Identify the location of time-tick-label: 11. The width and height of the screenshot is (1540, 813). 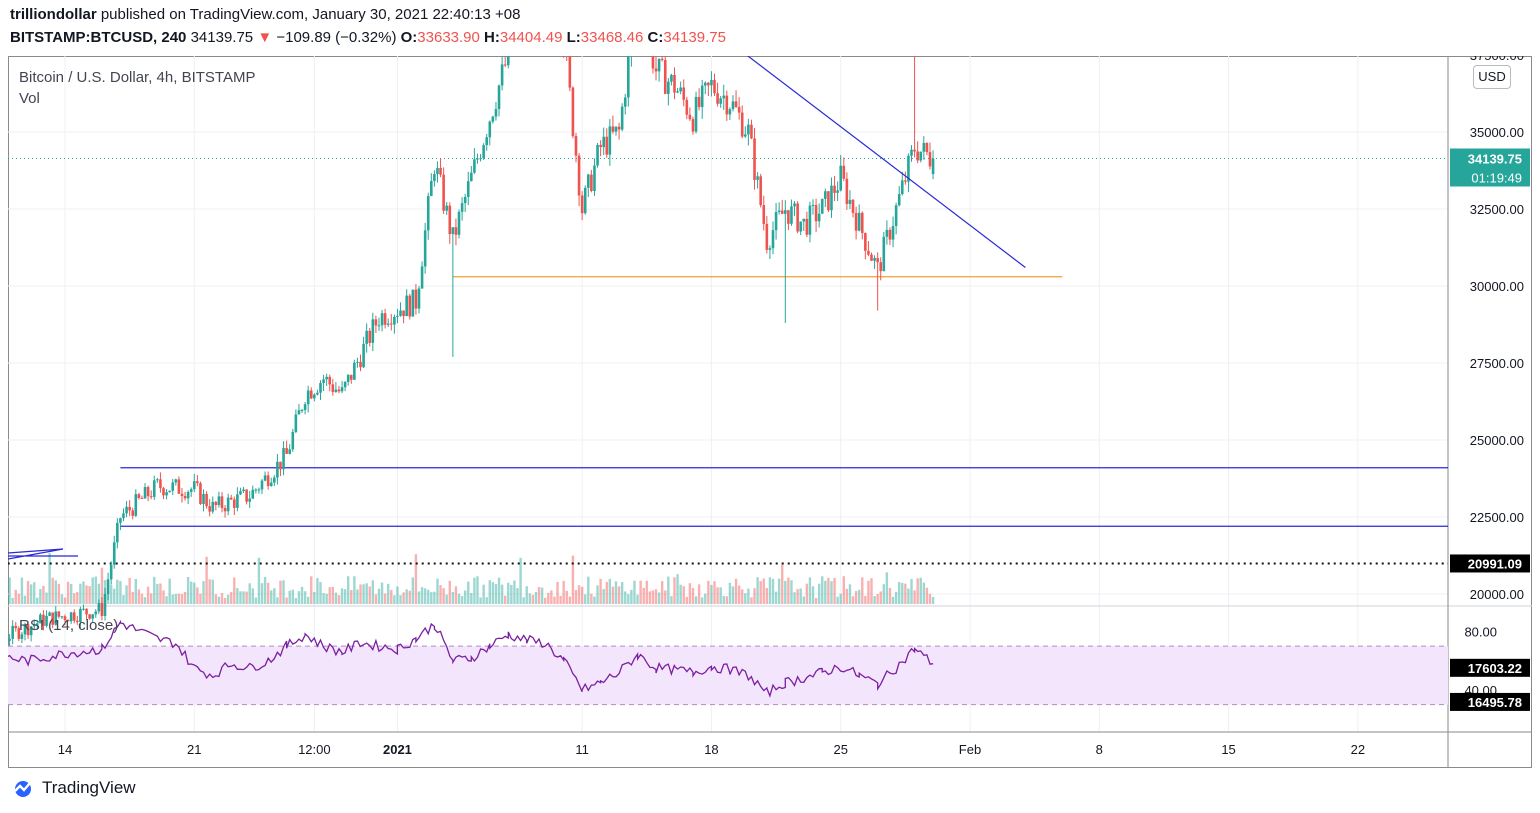
(582, 749).